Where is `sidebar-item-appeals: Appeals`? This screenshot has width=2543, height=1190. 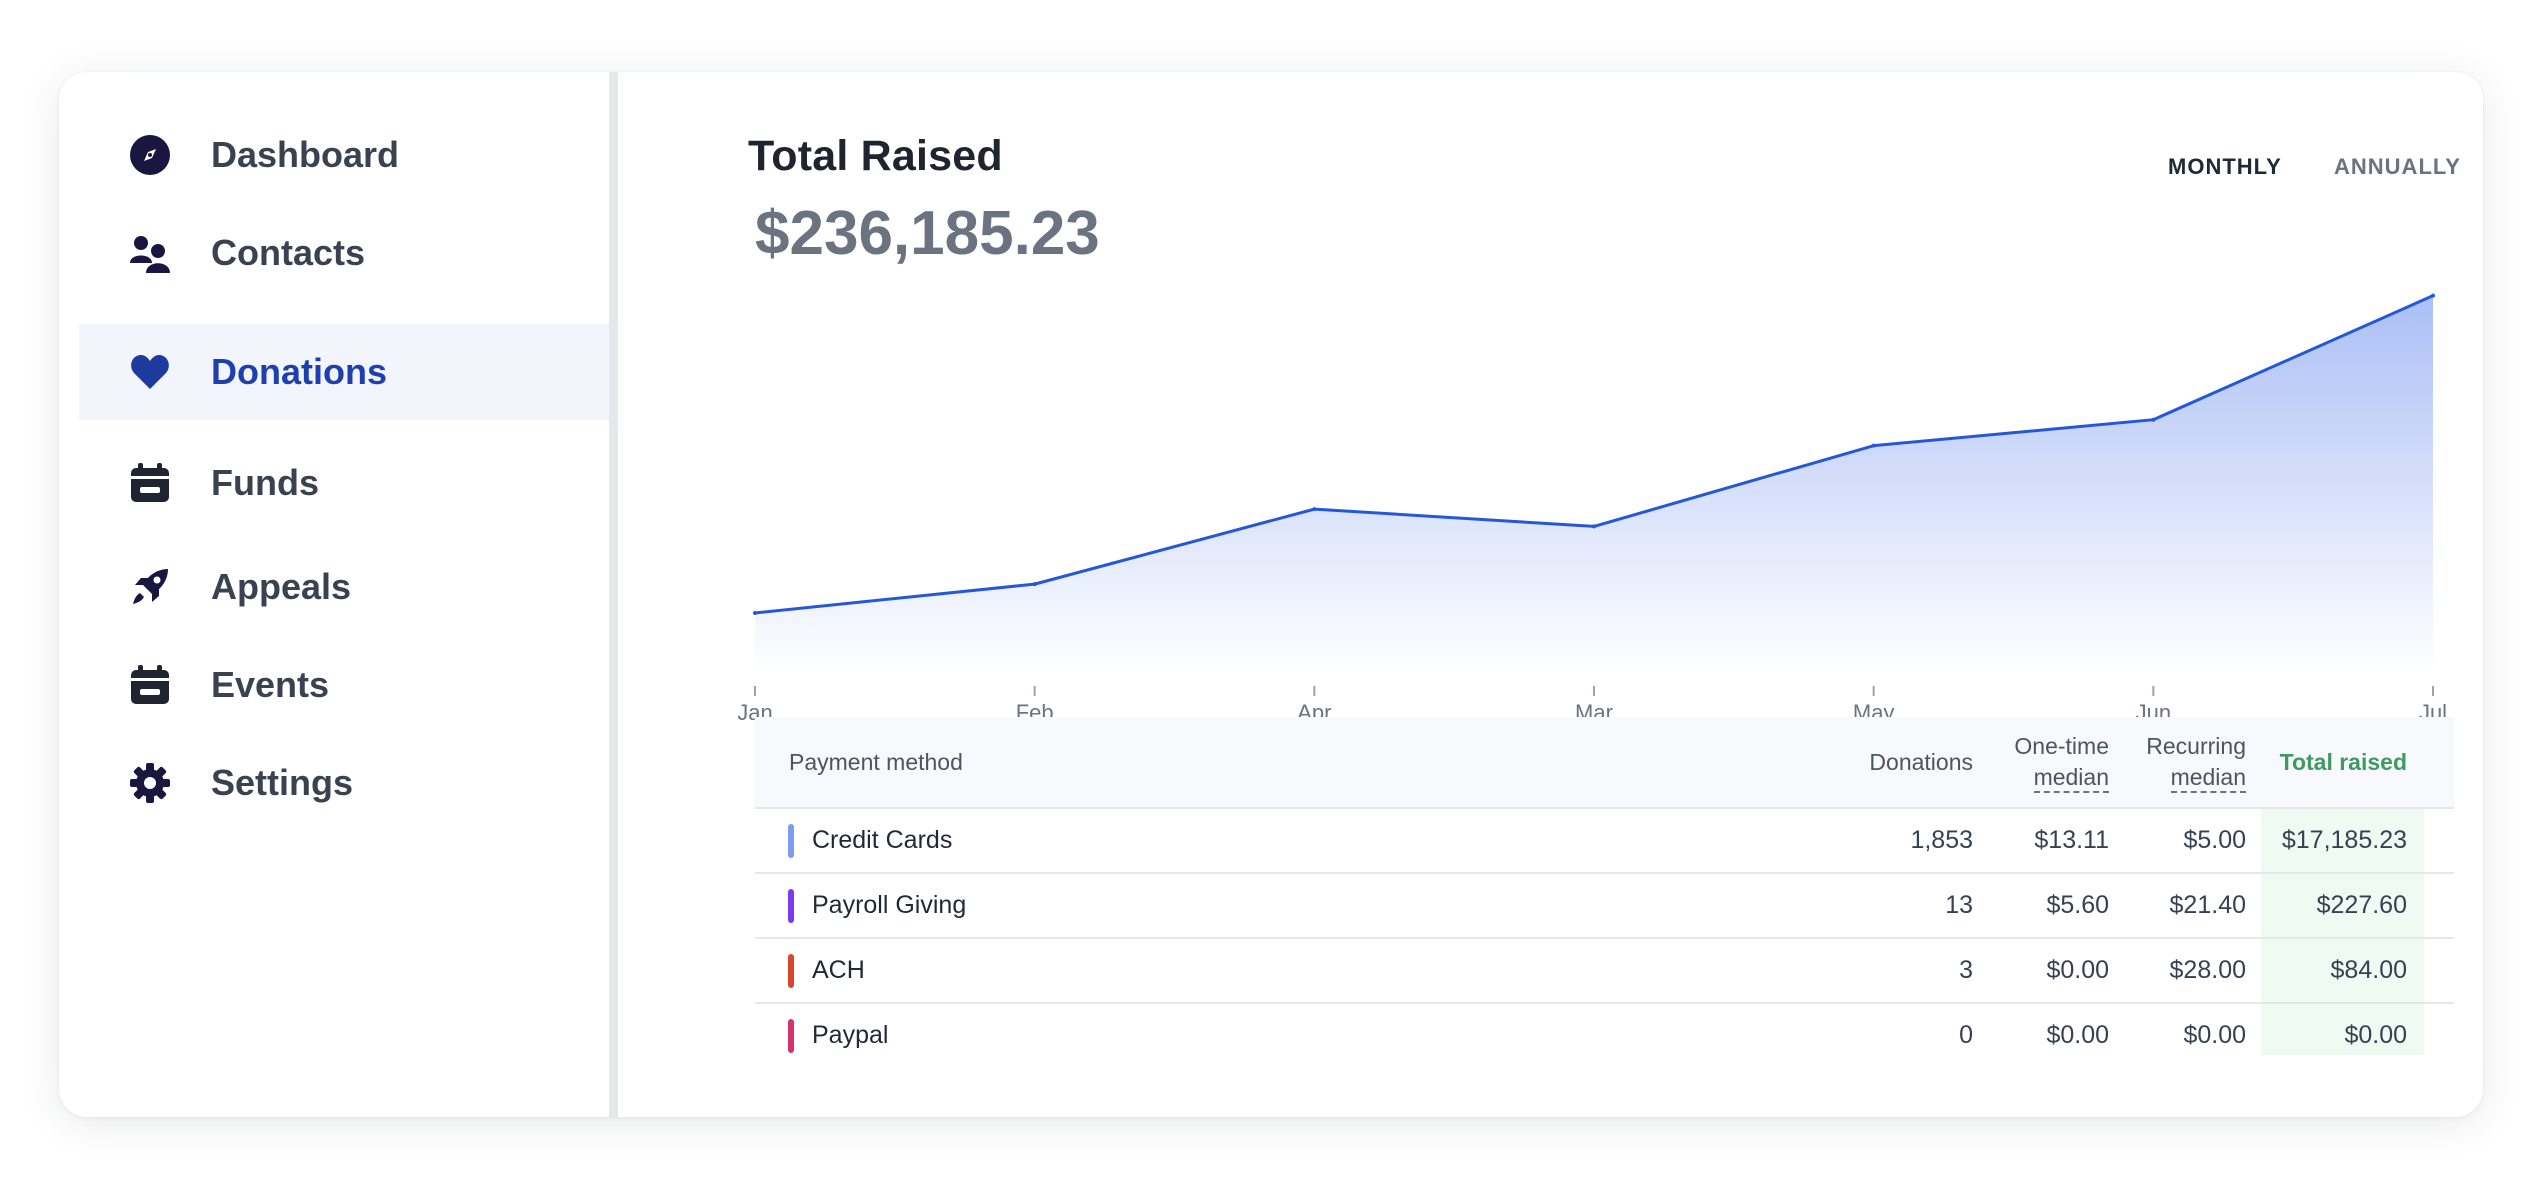 sidebar-item-appeals: Appeals is located at coordinates (344, 587).